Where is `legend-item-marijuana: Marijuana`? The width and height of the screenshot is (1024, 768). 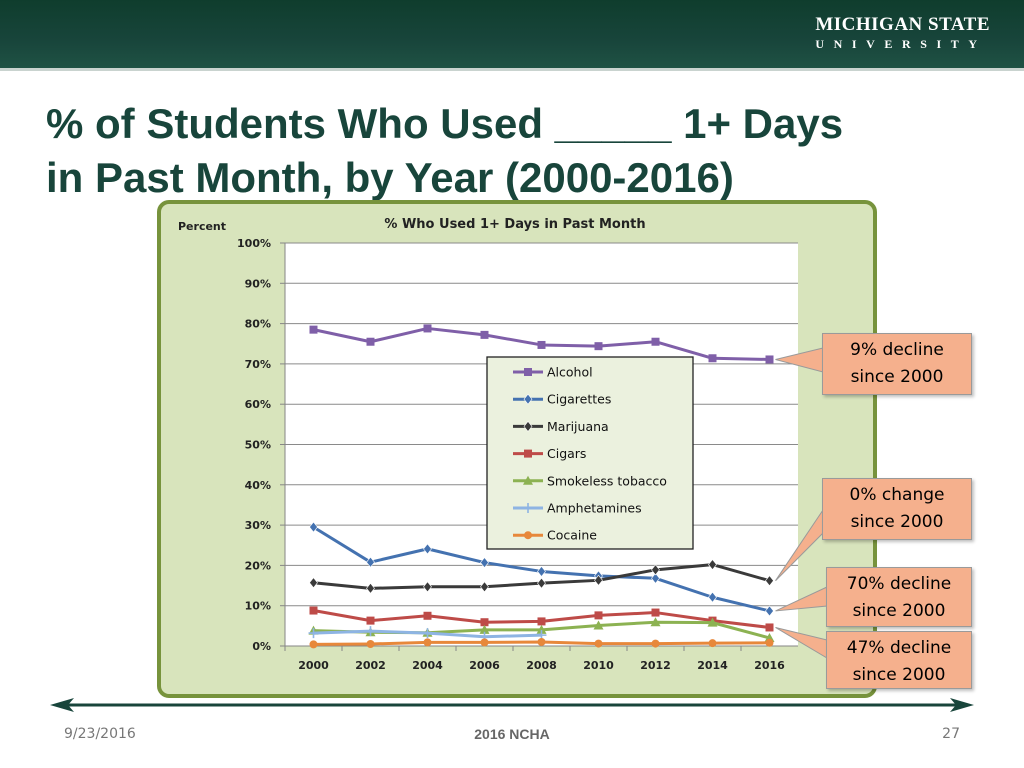 legend-item-marijuana: Marijuana is located at coordinates (561, 426).